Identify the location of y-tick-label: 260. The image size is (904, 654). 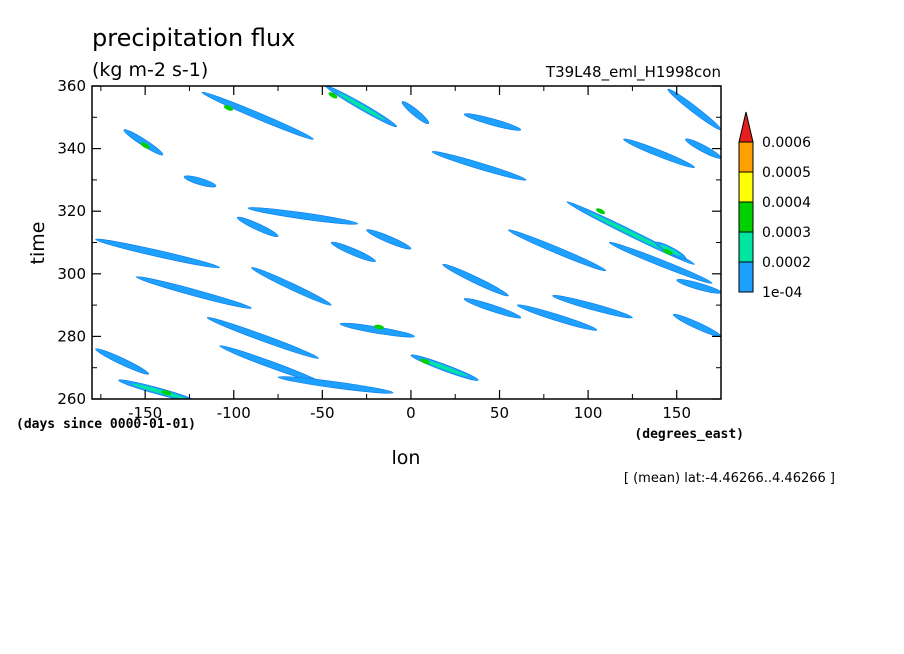
(71, 399).